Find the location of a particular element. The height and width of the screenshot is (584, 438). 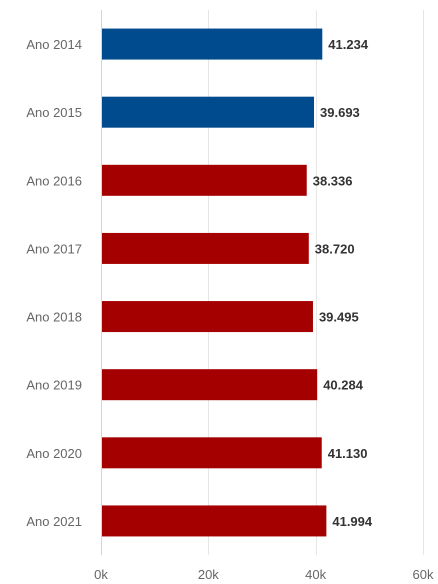

category-label: Ano 2020 is located at coordinates (54, 453).